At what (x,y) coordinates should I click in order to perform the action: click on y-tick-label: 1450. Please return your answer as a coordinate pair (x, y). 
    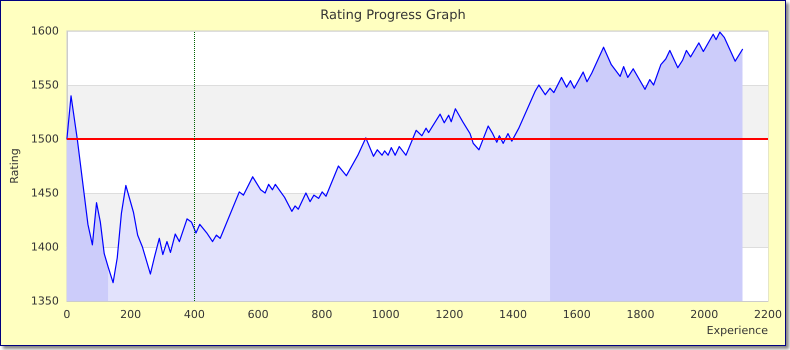
    Looking at the image, I should click on (44, 193).